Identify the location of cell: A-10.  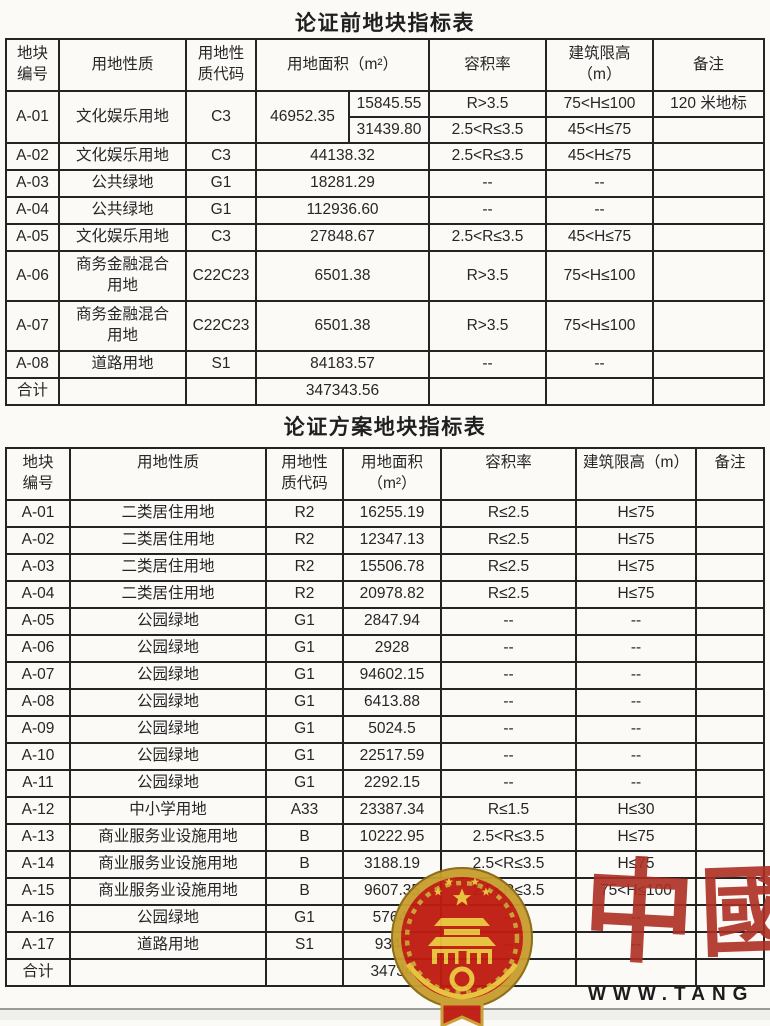
(38, 756).